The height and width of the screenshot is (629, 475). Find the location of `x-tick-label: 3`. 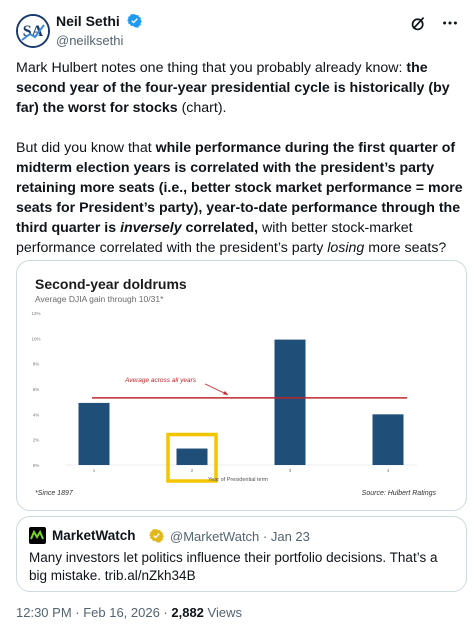

x-tick-label: 3 is located at coordinates (290, 470).